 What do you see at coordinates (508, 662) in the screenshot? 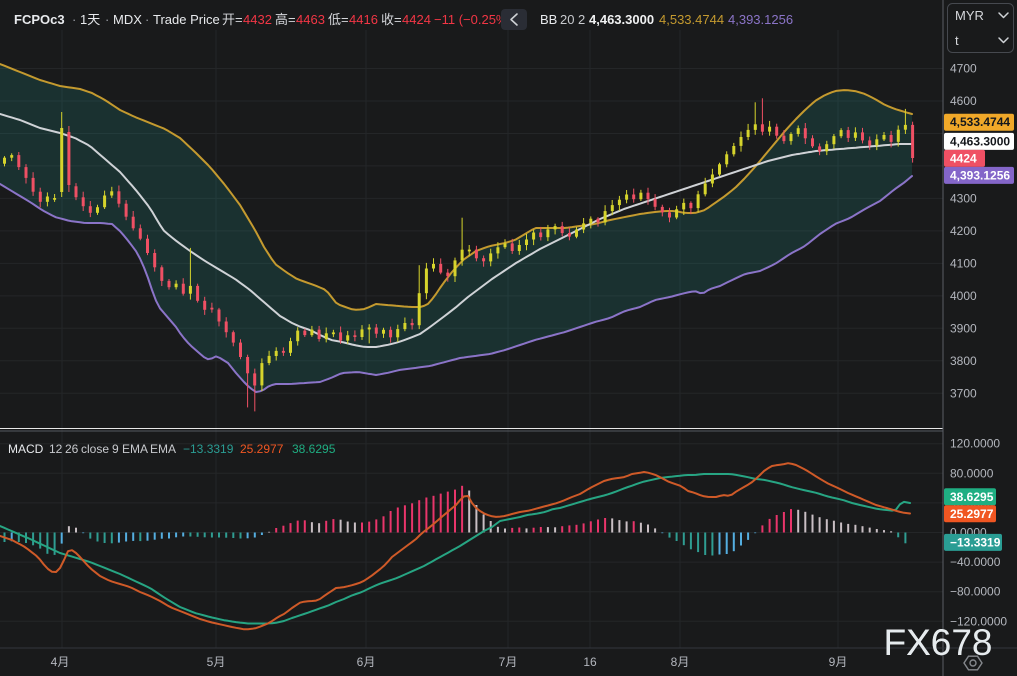
I see `svg-text: 7月` at bounding box center [508, 662].